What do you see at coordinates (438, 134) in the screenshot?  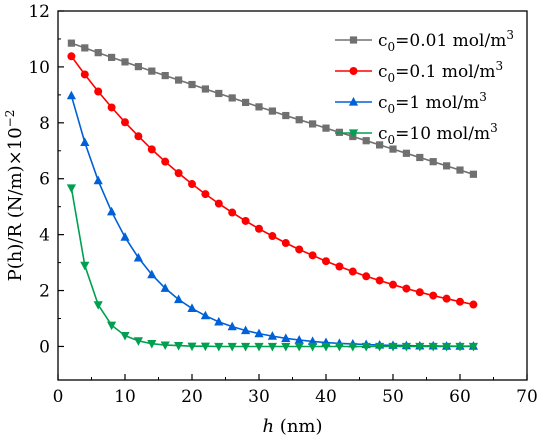 I see `legend-label: c0=10 mol/m3` at bounding box center [438, 134].